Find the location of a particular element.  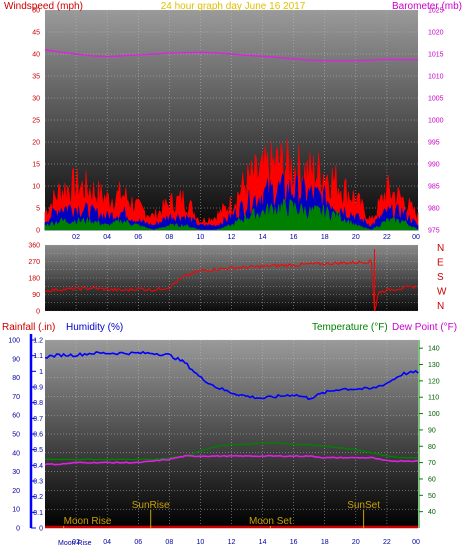

temperature-tick-label: 120 is located at coordinates (434, 381).